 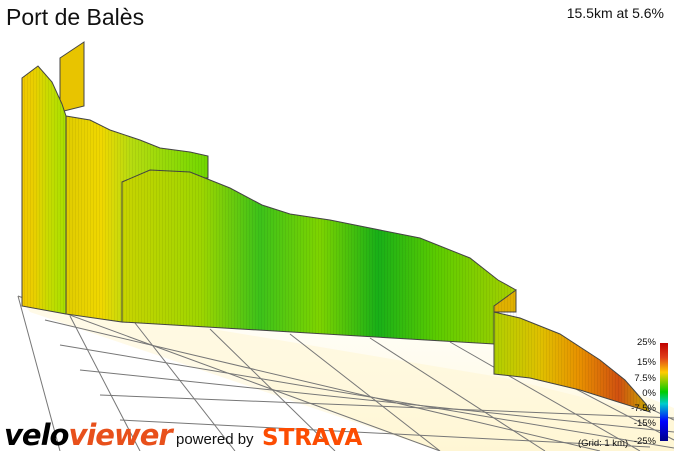 I want to click on logo-part-viewer: viewer, so click(x=120, y=435).